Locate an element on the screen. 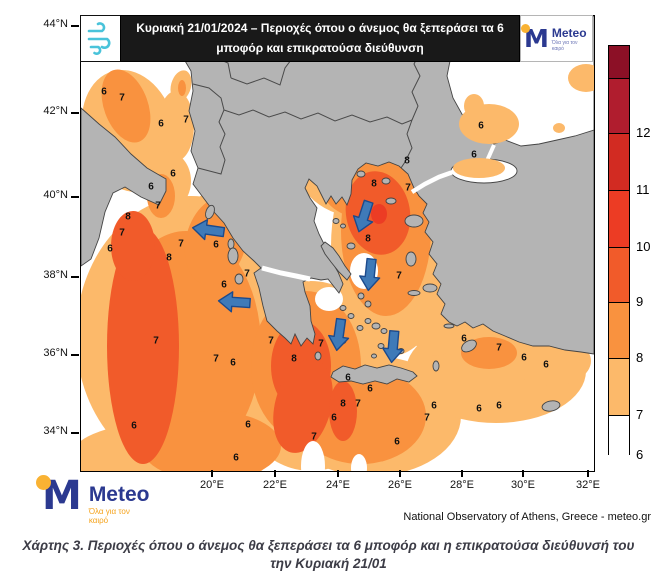 This screenshot has width=657, height=574. lat-tick-label: 42°N is located at coordinates (55, 111).